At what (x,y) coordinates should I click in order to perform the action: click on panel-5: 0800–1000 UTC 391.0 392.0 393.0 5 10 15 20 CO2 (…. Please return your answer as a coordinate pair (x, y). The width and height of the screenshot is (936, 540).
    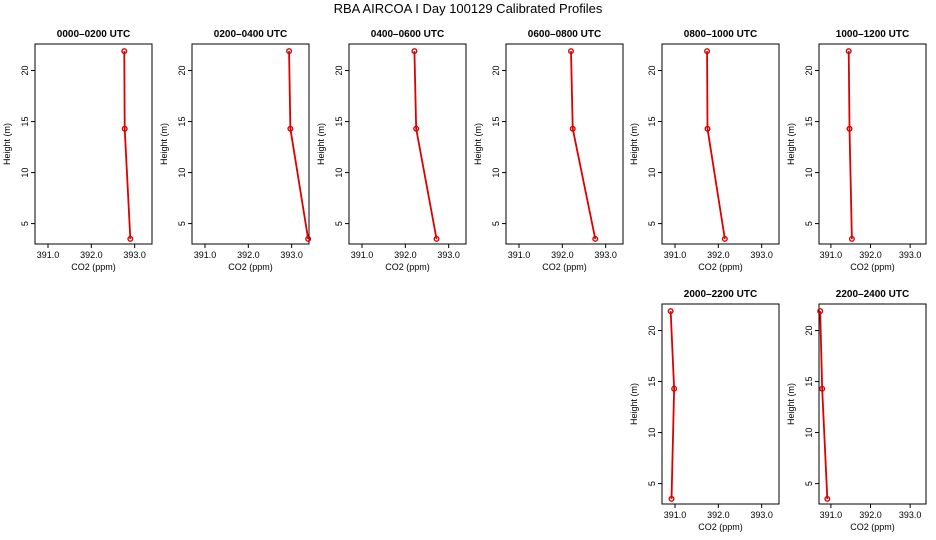
    Looking at the image, I should click on (704, 150).